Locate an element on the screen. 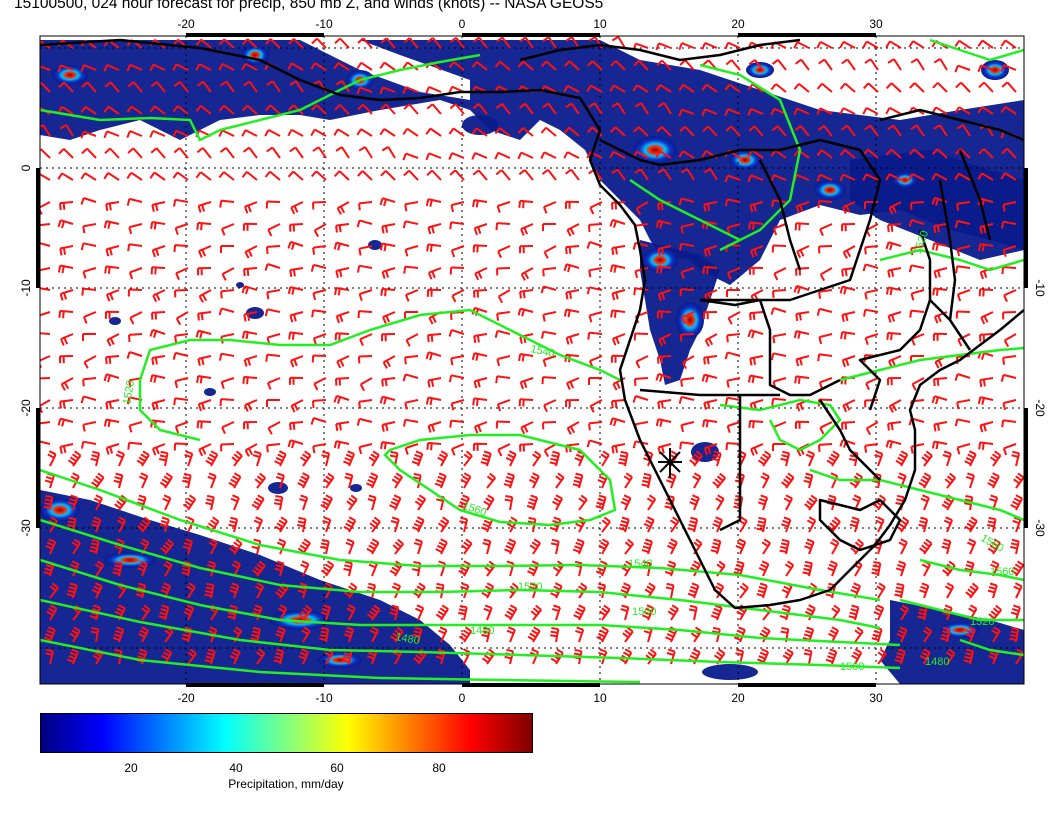  lat-label: -20 is located at coordinates (26, 408).